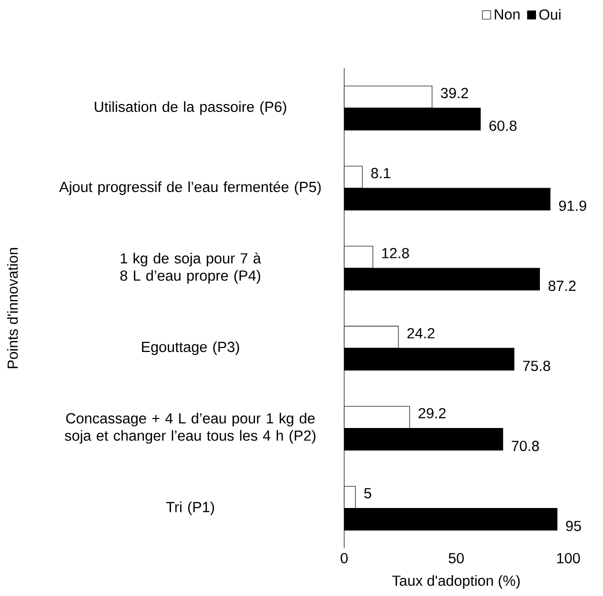  I want to click on x-tick-label: 0, so click(344, 558).